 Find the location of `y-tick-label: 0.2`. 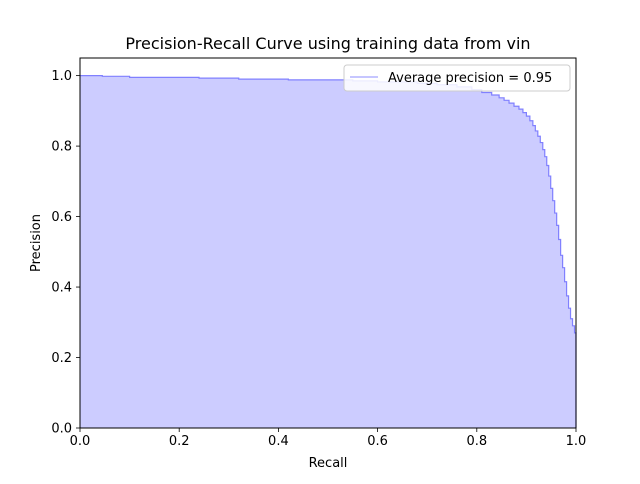

y-tick-label: 0.2 is located at coordinates (61, 358).